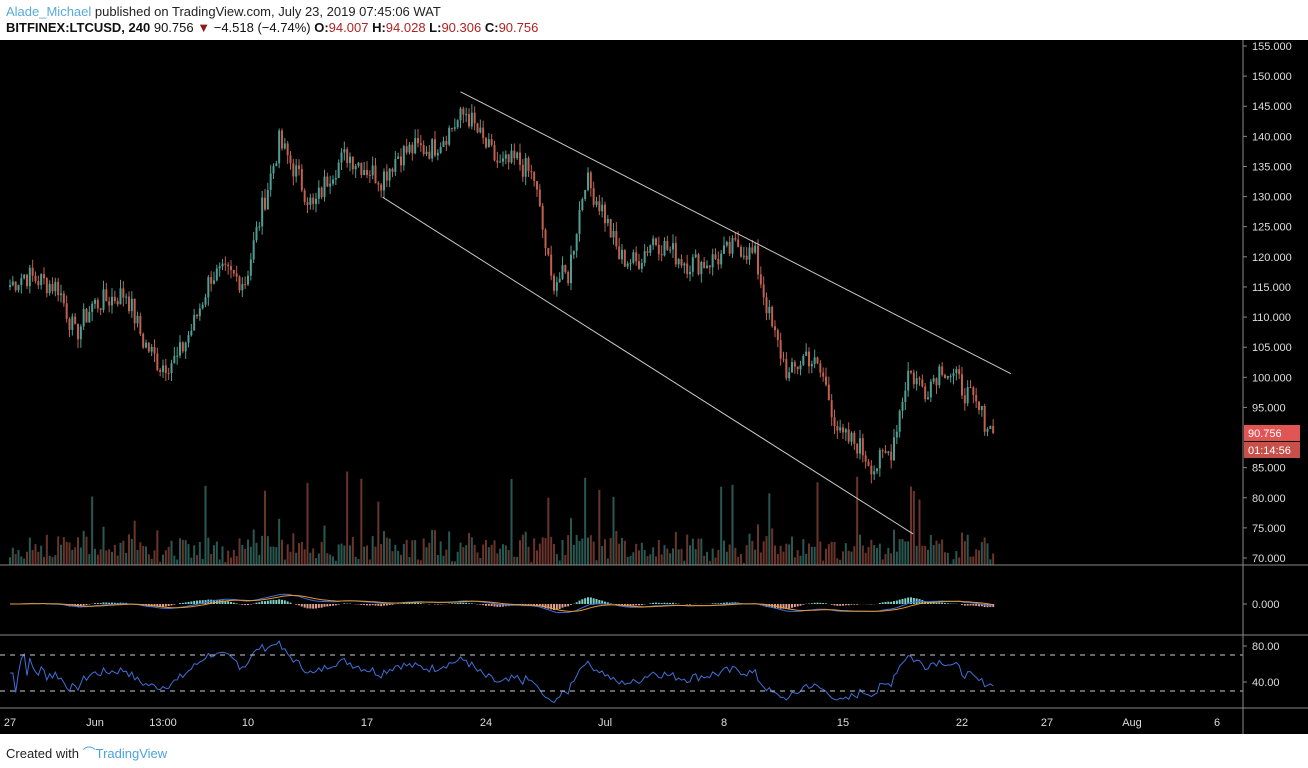  I want to click on price-tick-label: 140.000, so click(1272, 137).